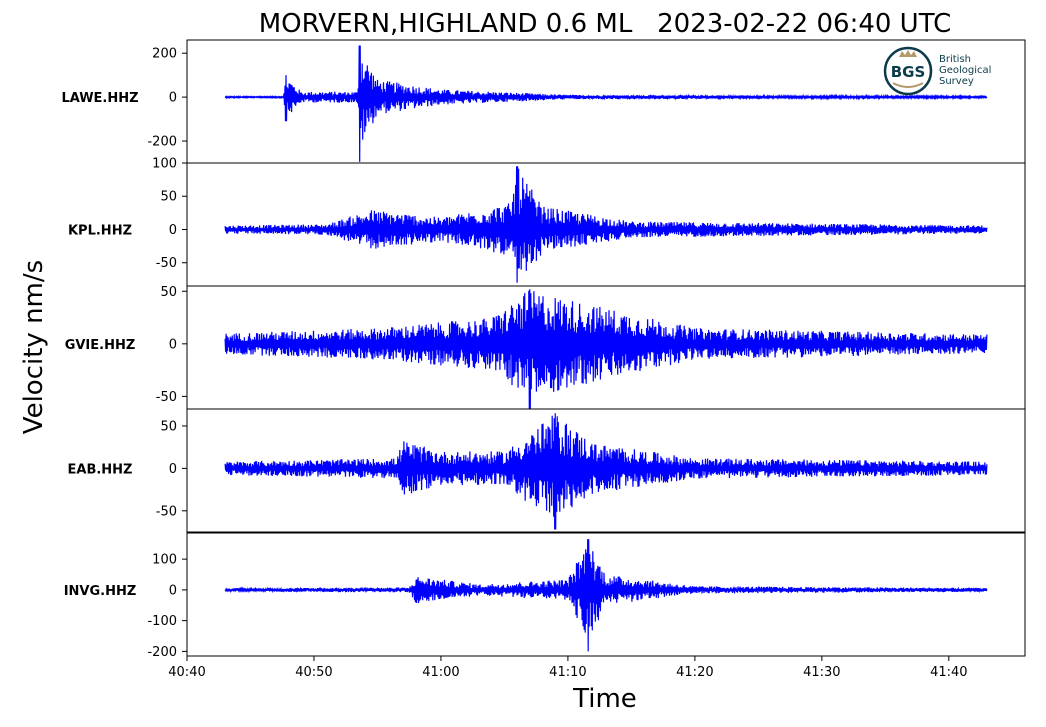 The image size is (1046, 727). What do you see at coordinates (99, 98) in the screenshot?
I see `station-label: LAWE.HHZ` at bounding box center [99, 98].